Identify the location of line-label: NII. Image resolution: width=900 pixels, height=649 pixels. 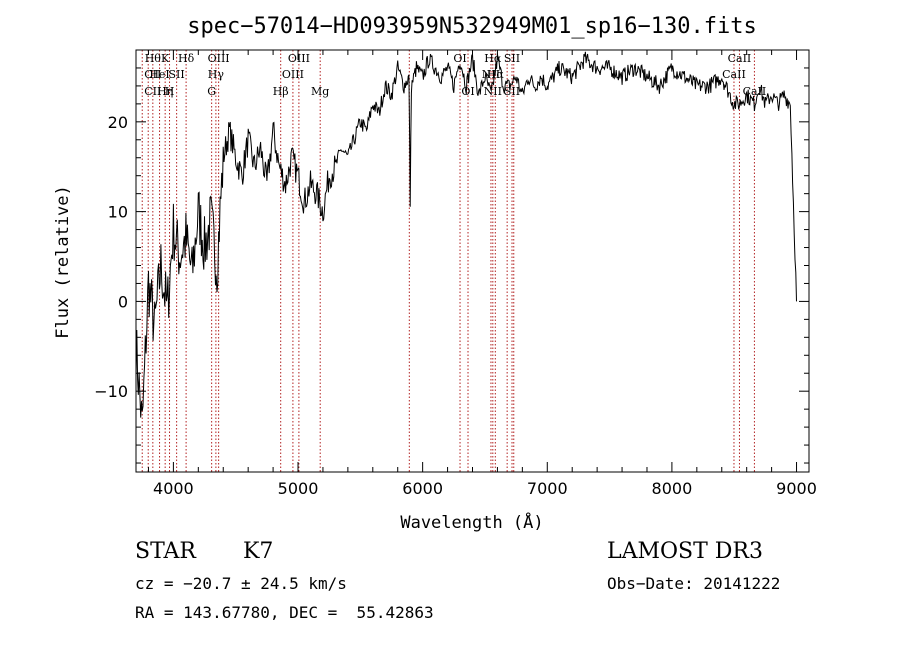
(493, 91).